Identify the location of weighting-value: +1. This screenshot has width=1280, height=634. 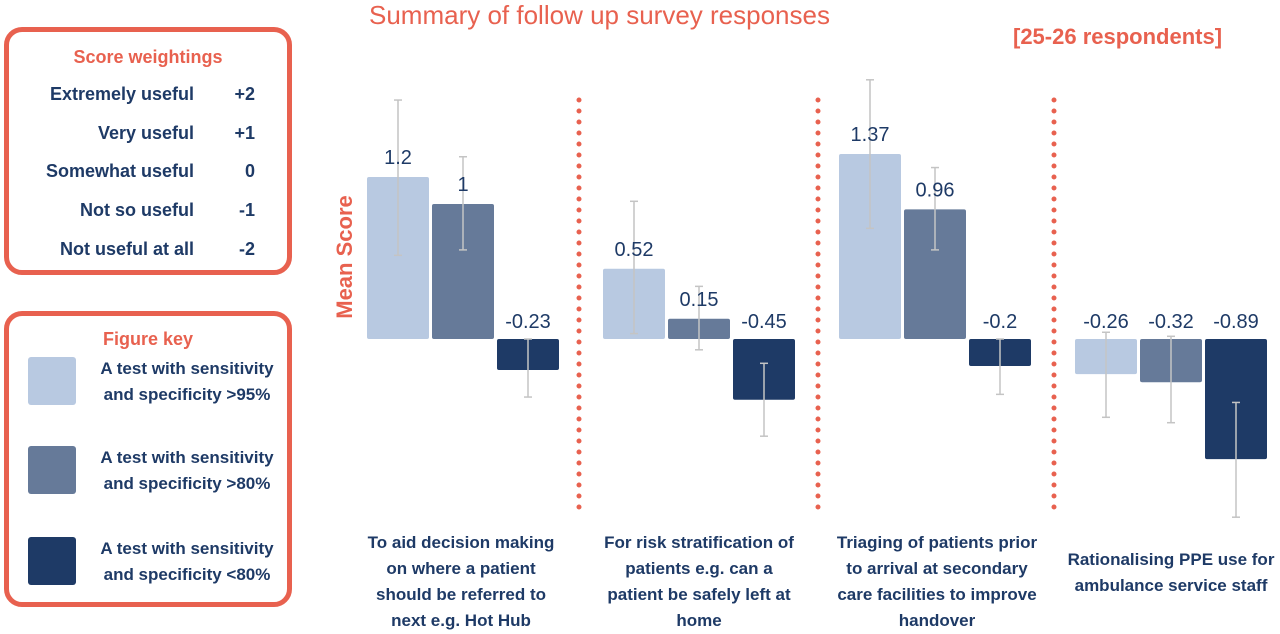
(244, 133).